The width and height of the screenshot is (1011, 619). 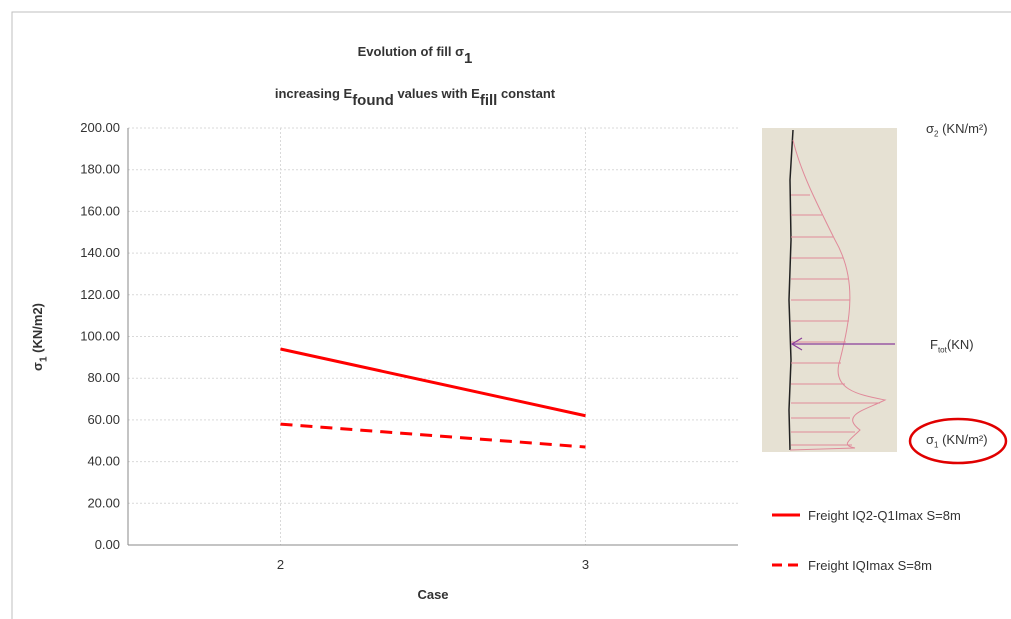 I want to click on y-axis-title-part: 1, so click(x=44, y=359).